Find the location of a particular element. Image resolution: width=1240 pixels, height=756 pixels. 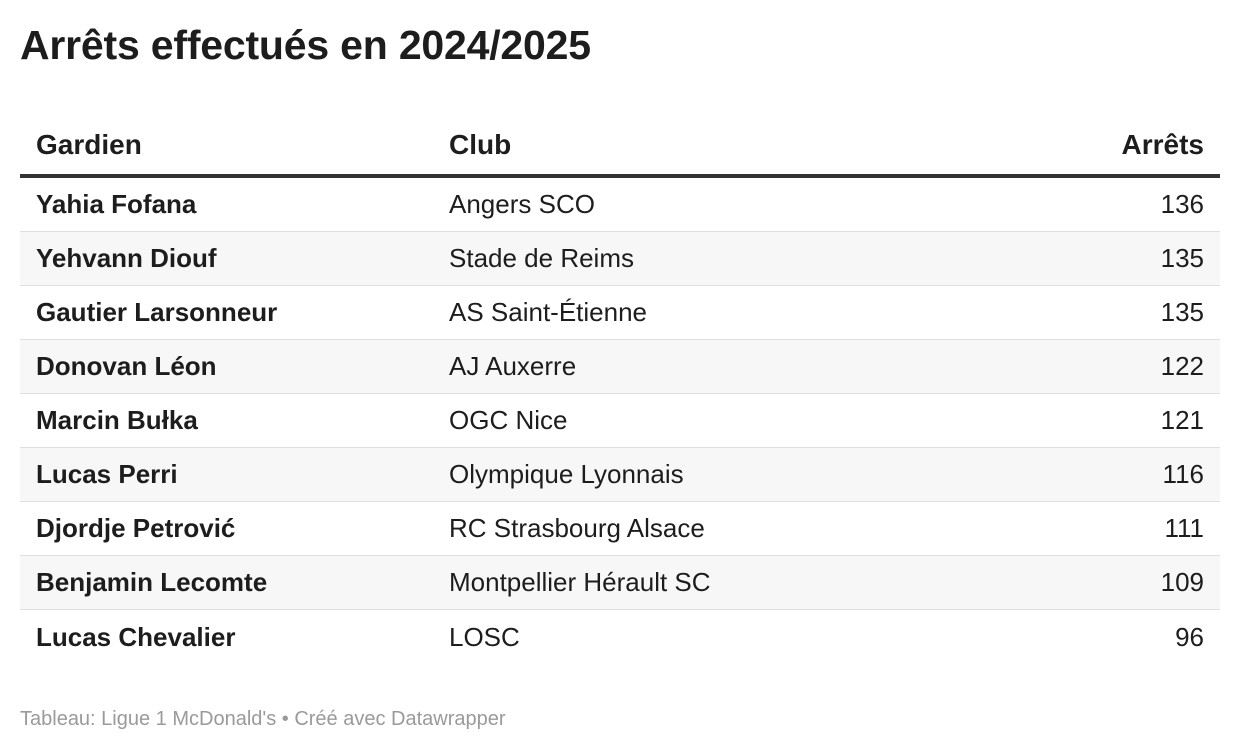

cell-arrets: 116 is located at coordinates (1183, 474).